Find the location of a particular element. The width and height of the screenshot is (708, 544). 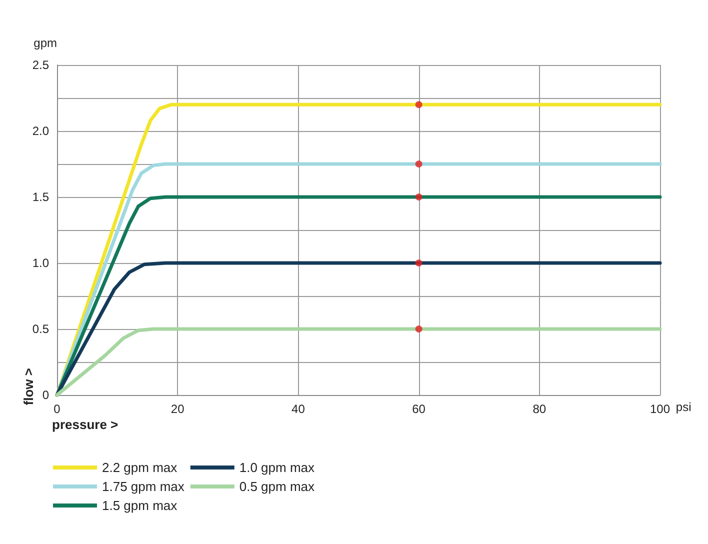

x-tick-label: 60 is located at coordinates (419, 409).